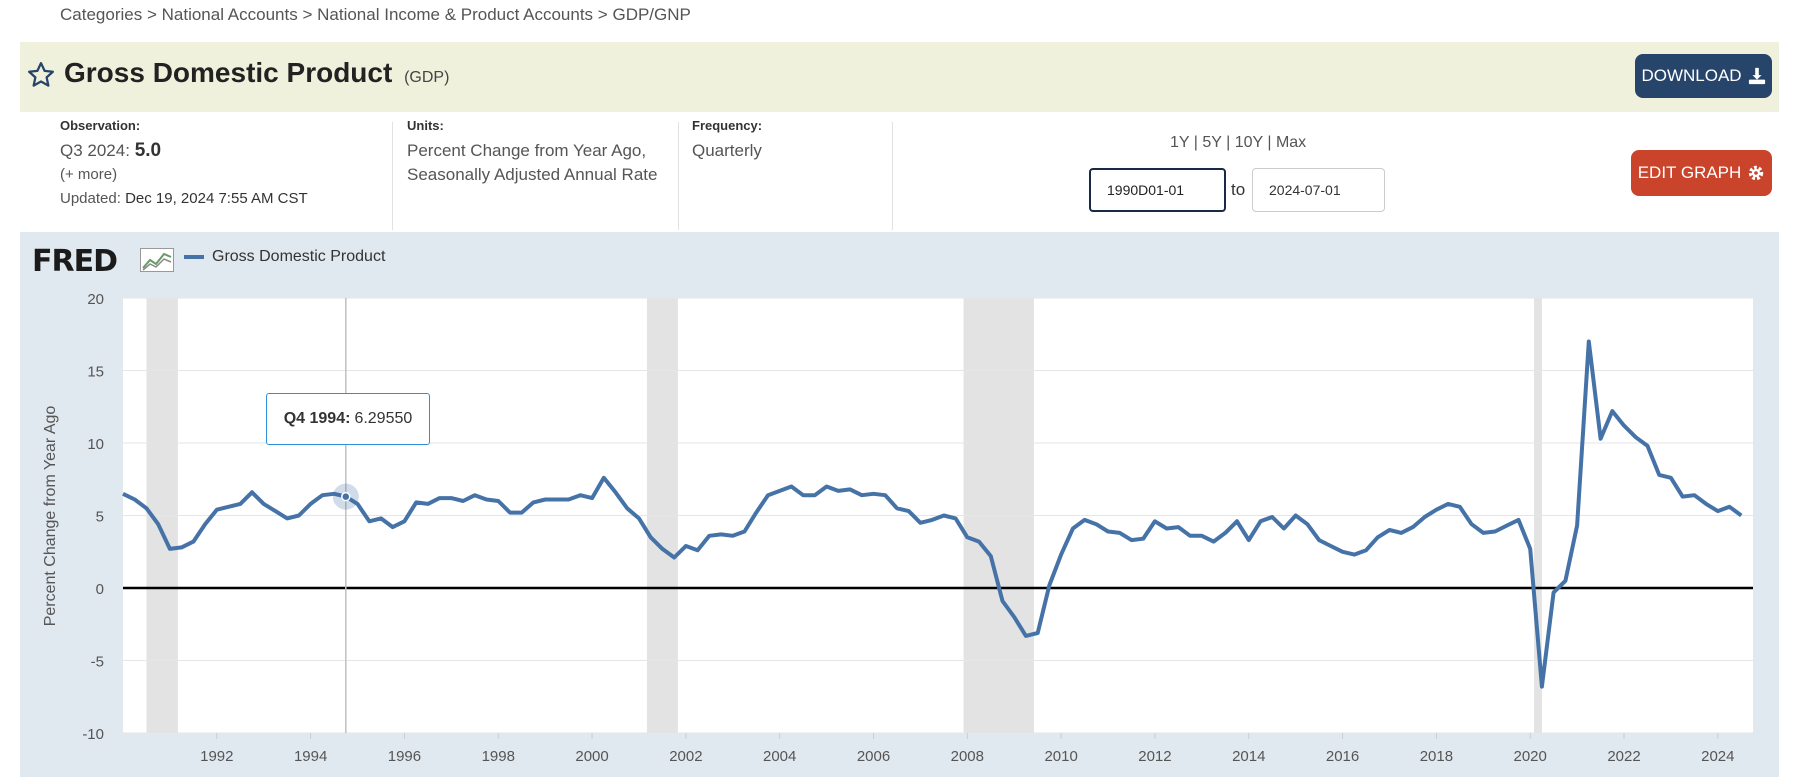 This screenshot has width=1798, height=777. Describe the element at coordinates (383, 418) in the screenshot. I see `tooltip-value: 6.29550` at that location.